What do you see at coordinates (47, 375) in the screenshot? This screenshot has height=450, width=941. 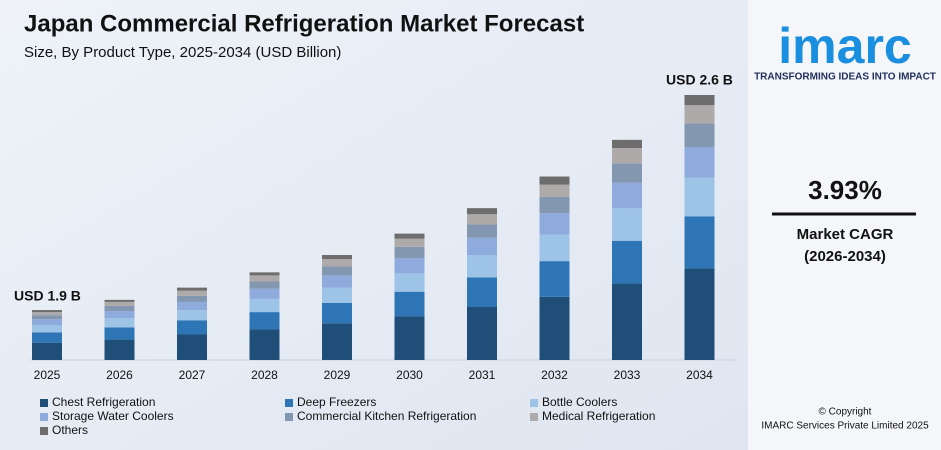 I see `x-tick-label: 2025` at bounding box center [47, 375].